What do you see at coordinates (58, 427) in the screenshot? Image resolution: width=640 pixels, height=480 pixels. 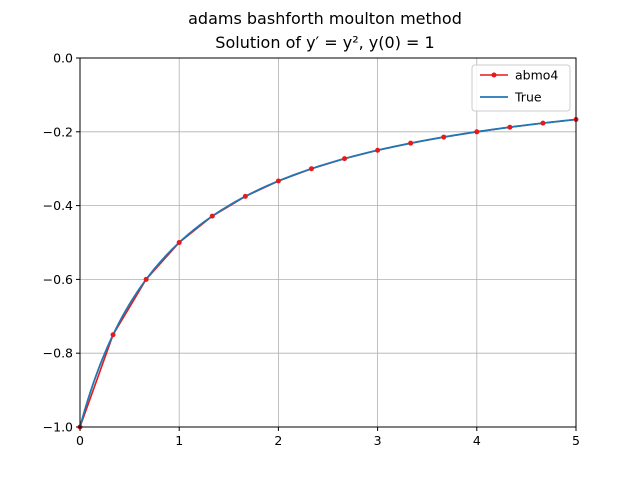 I see `y-tick-label: −1.0` at bounding box center [58, 427].